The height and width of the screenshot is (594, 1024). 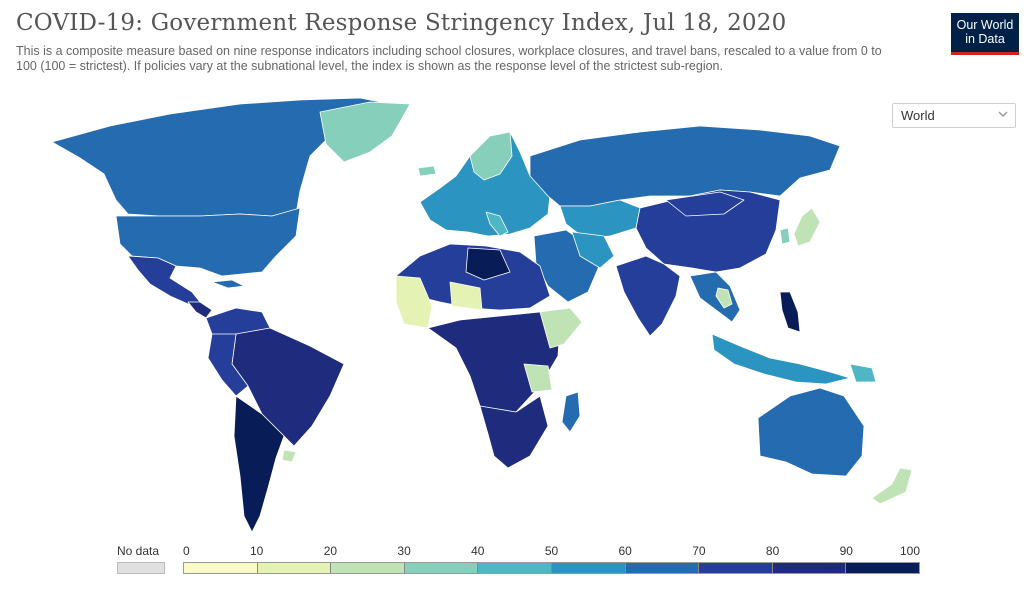 What do you see at coordinates (807, 227) in the screenshot?
I see `country-japan` at bounding box center [807, 227].